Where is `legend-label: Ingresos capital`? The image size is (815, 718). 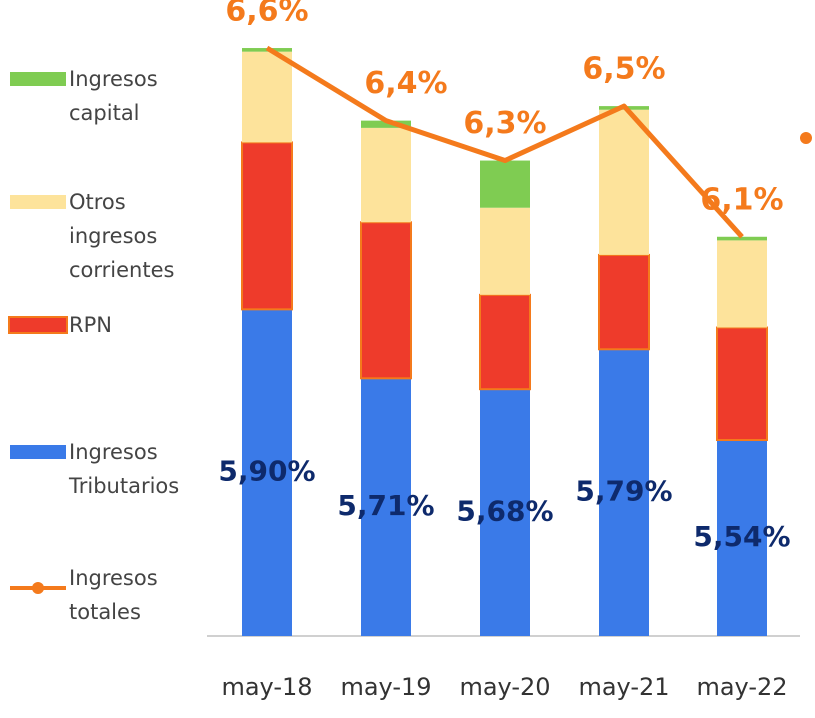
legend-label: Ingresos capital is located at coordinates (113, 96).